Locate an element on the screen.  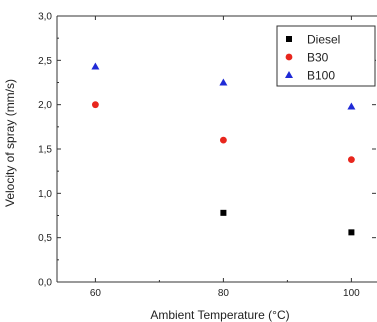
x-axis-title: Ambient Temperature (°C) is located at coordinates (219, 315).